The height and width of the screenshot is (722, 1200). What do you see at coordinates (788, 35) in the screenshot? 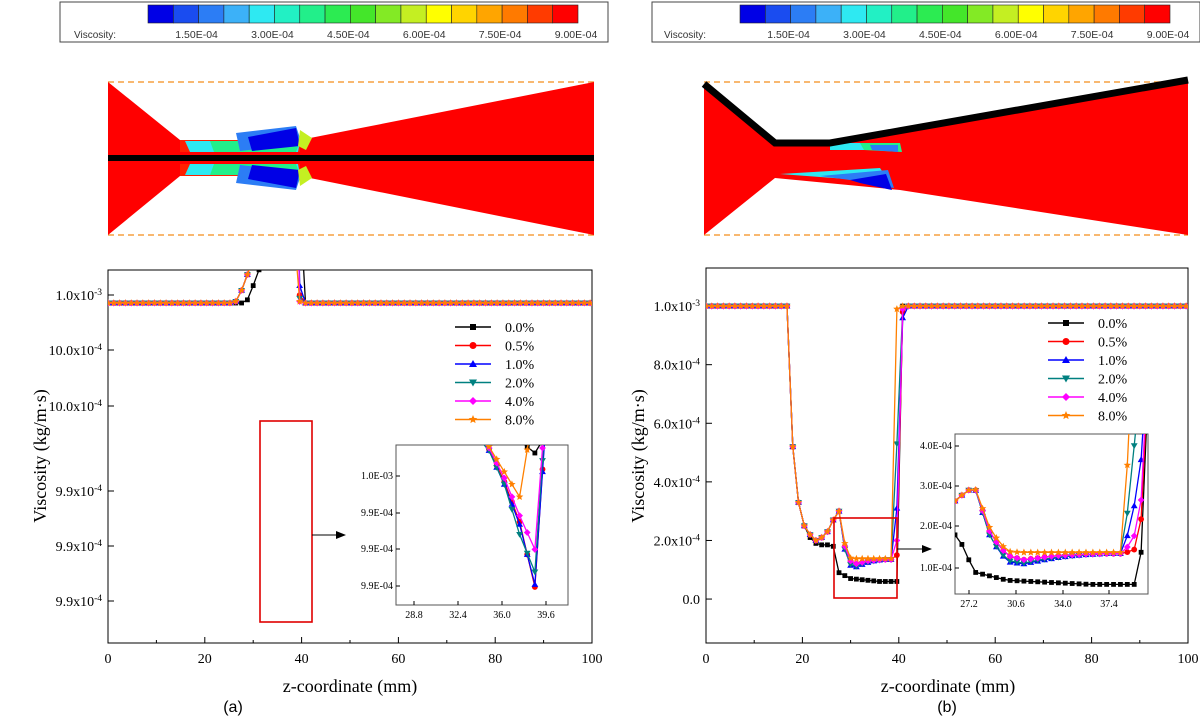
I see `colorbar-tick: 1.50E-04` at bounding box center [788, 35].